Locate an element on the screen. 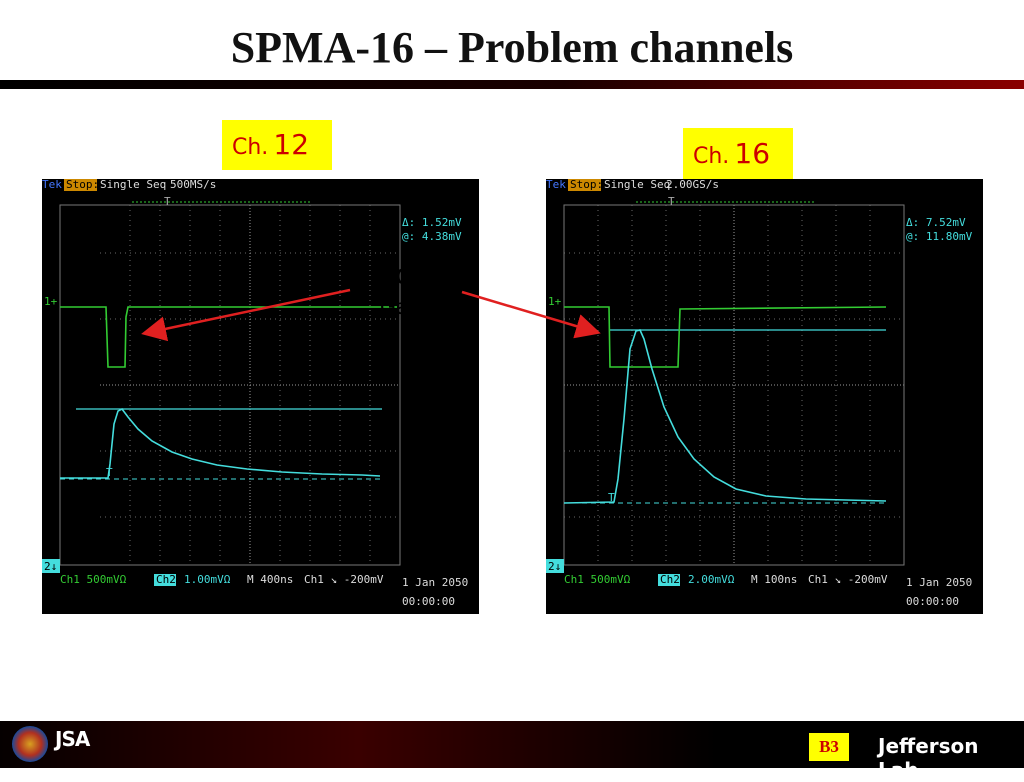 This screenshot has height=782, width=1024. ch16-label-prefix: Ch. is located at coordinates (711, 156).